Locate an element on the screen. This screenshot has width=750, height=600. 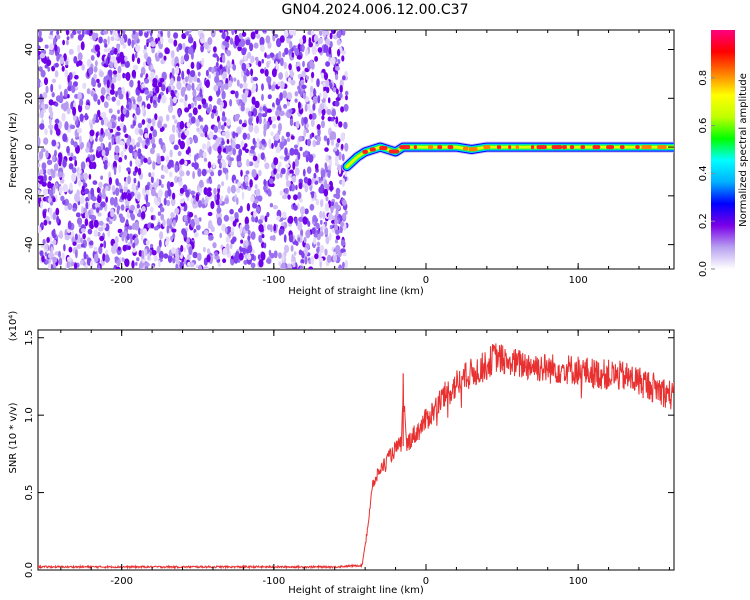
y-tick-label: 1.5 is located at coordinates (29, 338).